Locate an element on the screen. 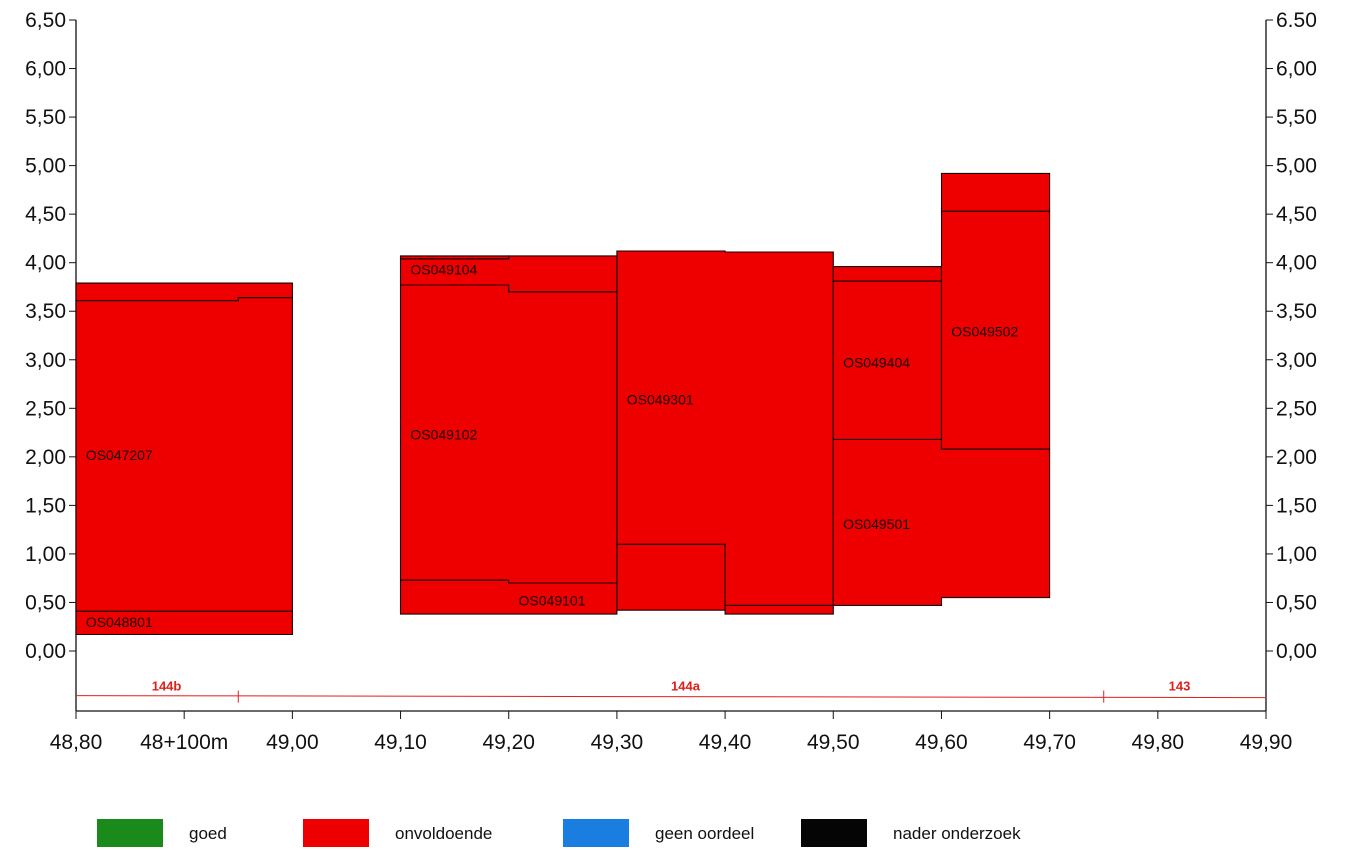 The height and width of the screenshot is (850, 1351). y-tick-label-left: 2,50 is located at coordinates (45, 408).